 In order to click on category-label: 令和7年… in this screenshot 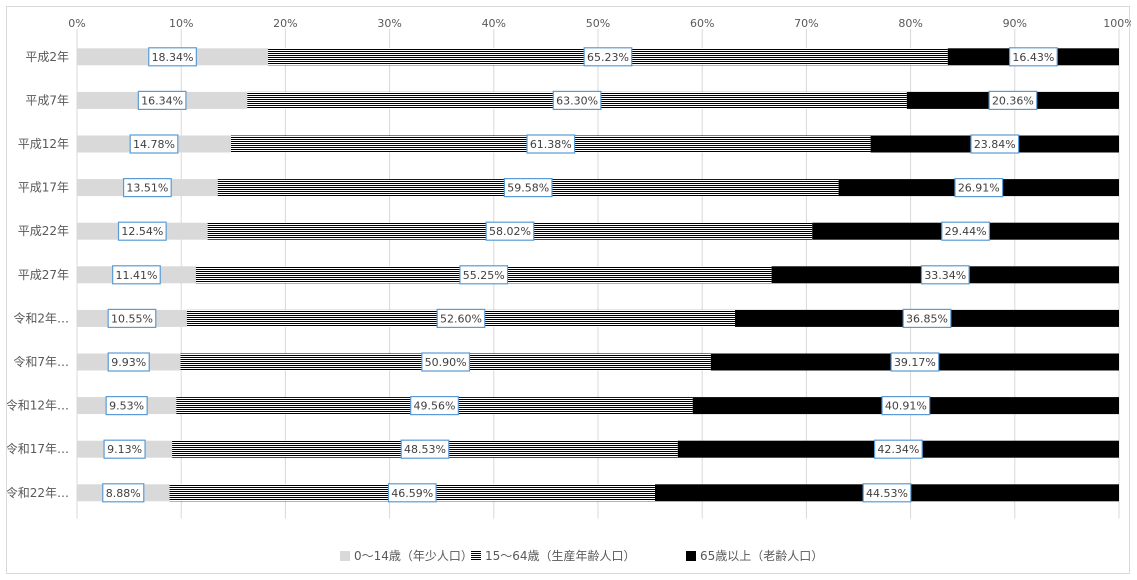, I will do `click(41, 361)`.